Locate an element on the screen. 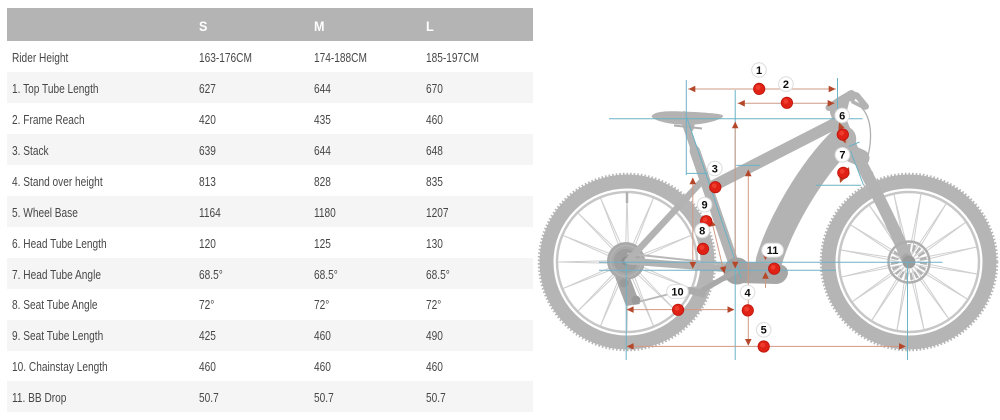 The height and width of the screenshot is (420, 1000). svg-text: 11 is located at coordinates (773, 251).